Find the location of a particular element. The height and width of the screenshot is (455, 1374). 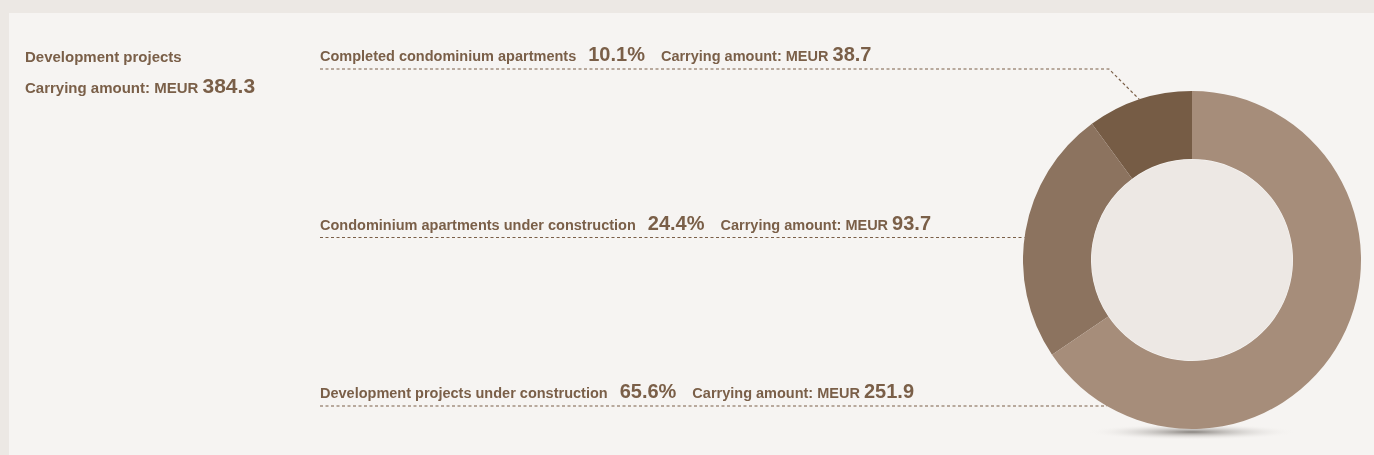

data-label: 65.6% is located at coordinates (648, 391).